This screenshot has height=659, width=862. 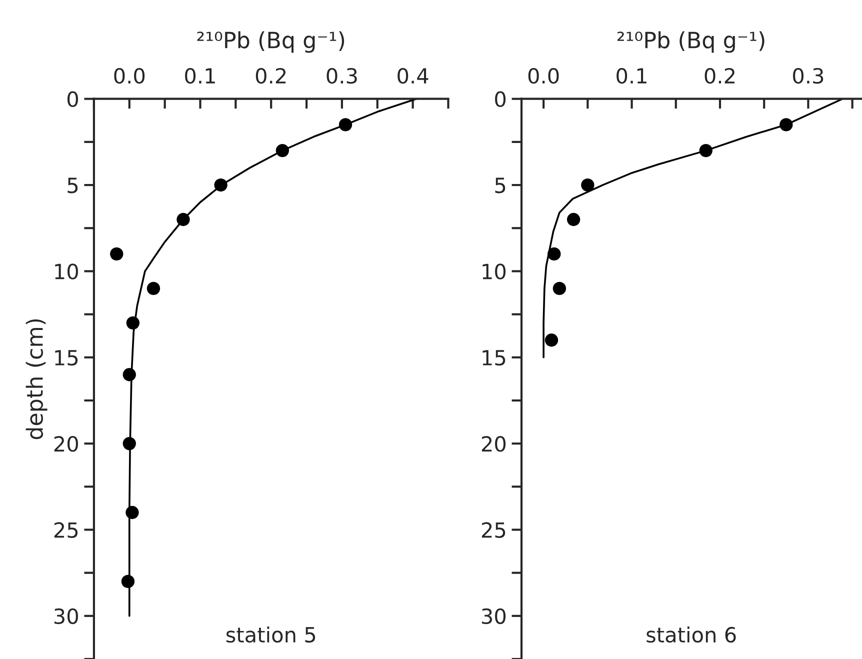 I want to click on line-series, so click(x=693, y=228).